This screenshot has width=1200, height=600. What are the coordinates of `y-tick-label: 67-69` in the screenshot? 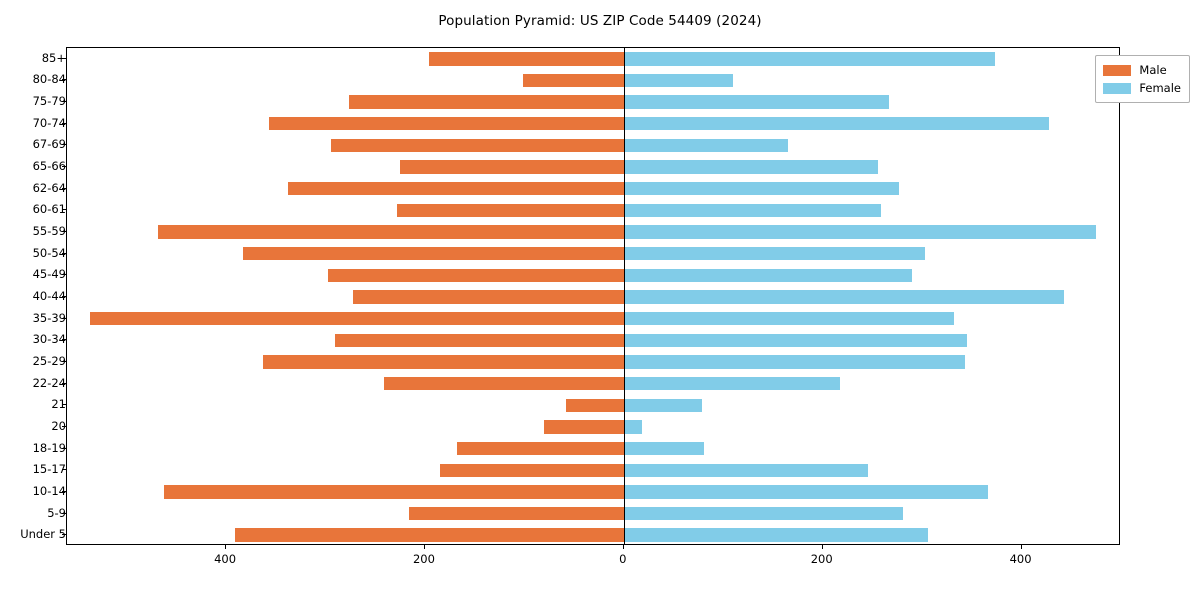 It's located at (49, 144).